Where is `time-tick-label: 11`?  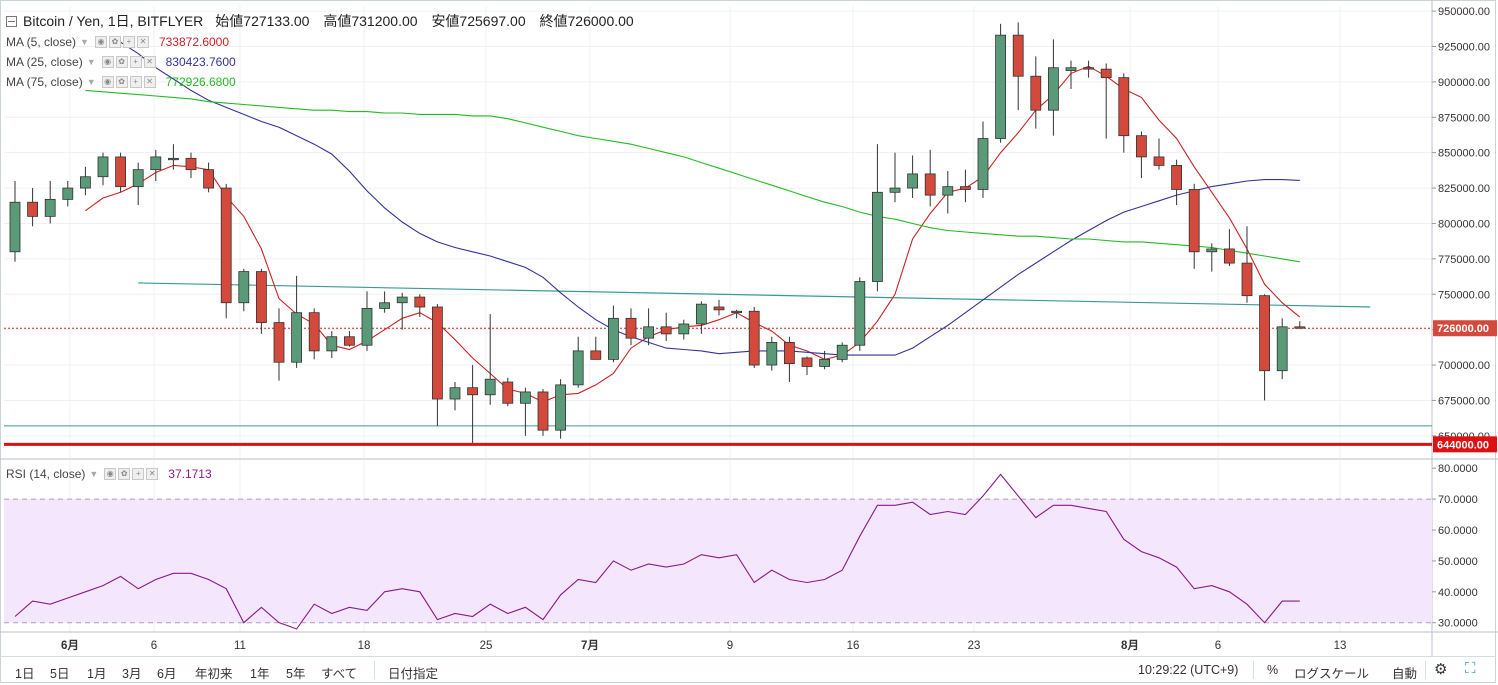
time-tick-label: 11 is located at coordinates (240, 646).